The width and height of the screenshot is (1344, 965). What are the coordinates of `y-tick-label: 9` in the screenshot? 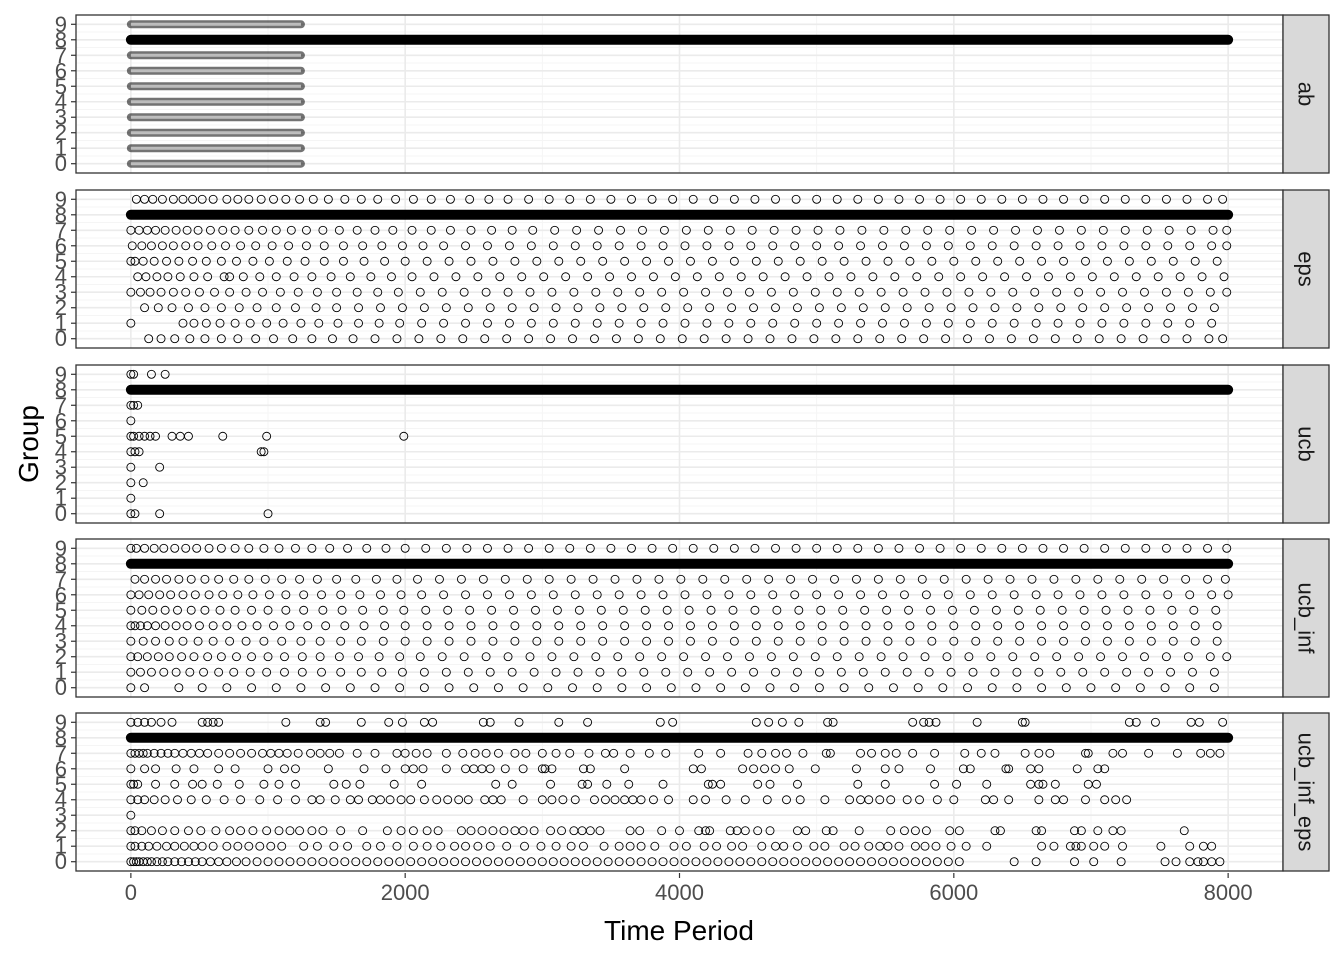 It's located at (61, 24).